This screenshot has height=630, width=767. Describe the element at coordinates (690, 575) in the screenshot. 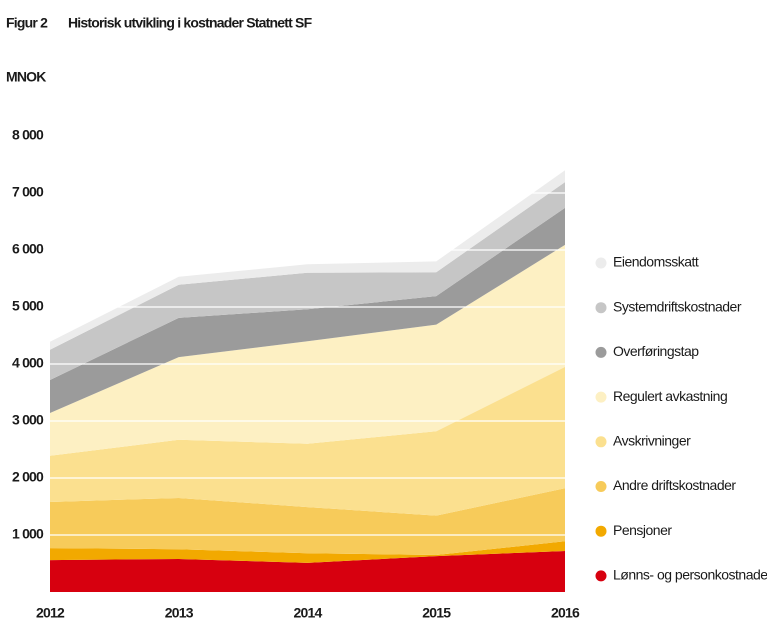

I see `legend-label: Lønns- og personkostnader` at that location.